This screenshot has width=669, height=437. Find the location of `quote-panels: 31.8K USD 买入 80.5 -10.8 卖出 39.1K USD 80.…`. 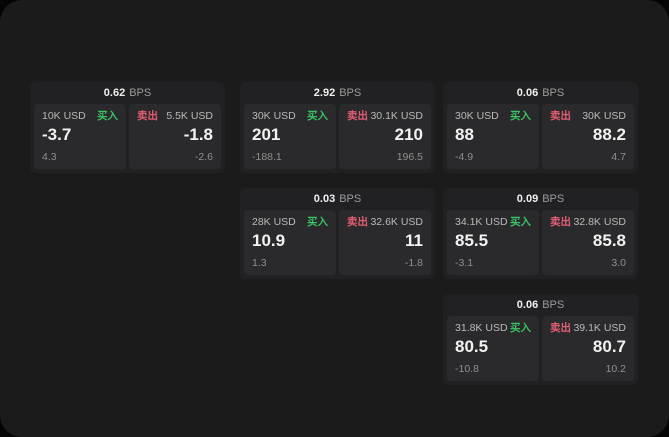

quote-panels: 31.8K USD 买入 80.5 -10.8 卖出 39.1K USD 80.… is located at coordinates (540, 348).